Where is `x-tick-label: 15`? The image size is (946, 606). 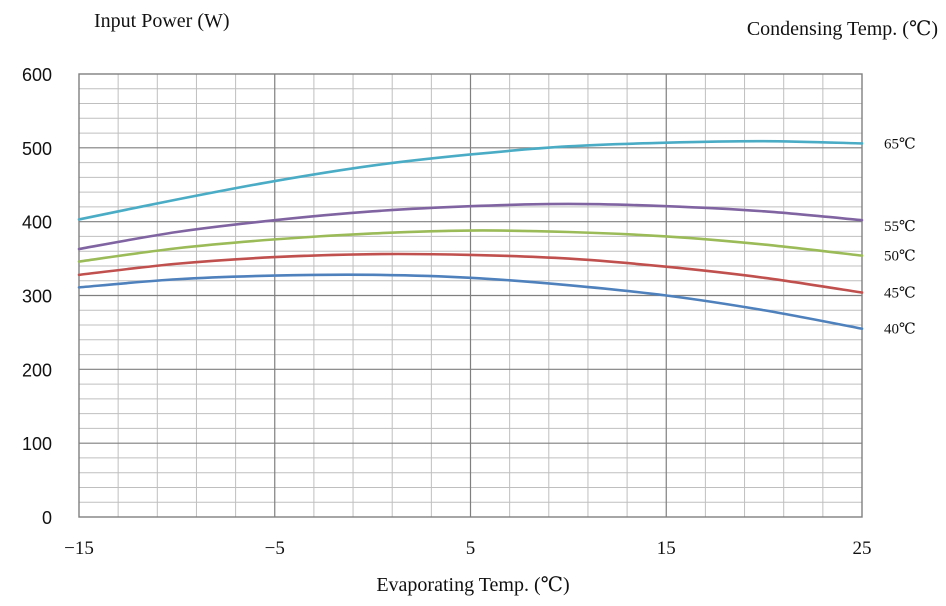
x-tick-label: 15 is located at coordinates (666, 548).